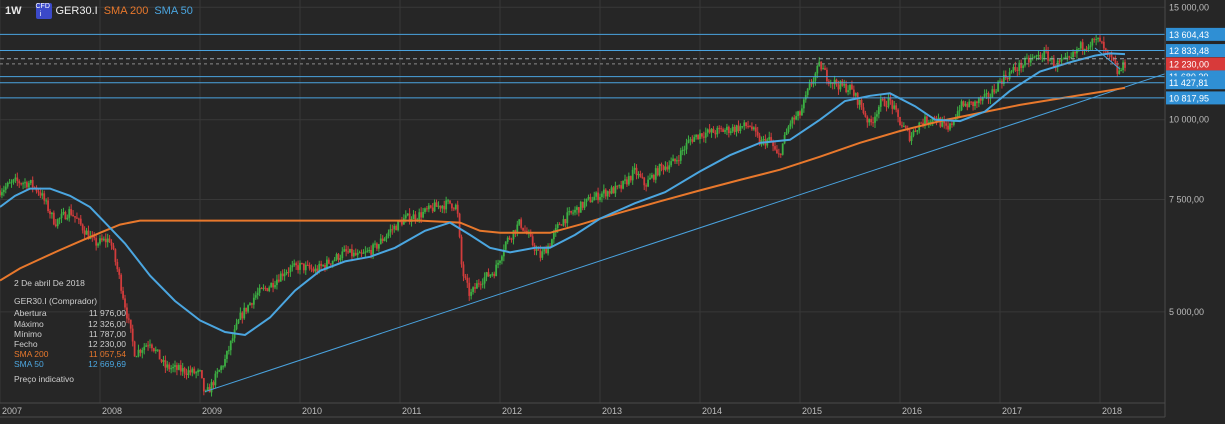 The height and width of the screenshot is (424, 1225). I want to click on level-badge: 11 427,81, so click(1195, 83).